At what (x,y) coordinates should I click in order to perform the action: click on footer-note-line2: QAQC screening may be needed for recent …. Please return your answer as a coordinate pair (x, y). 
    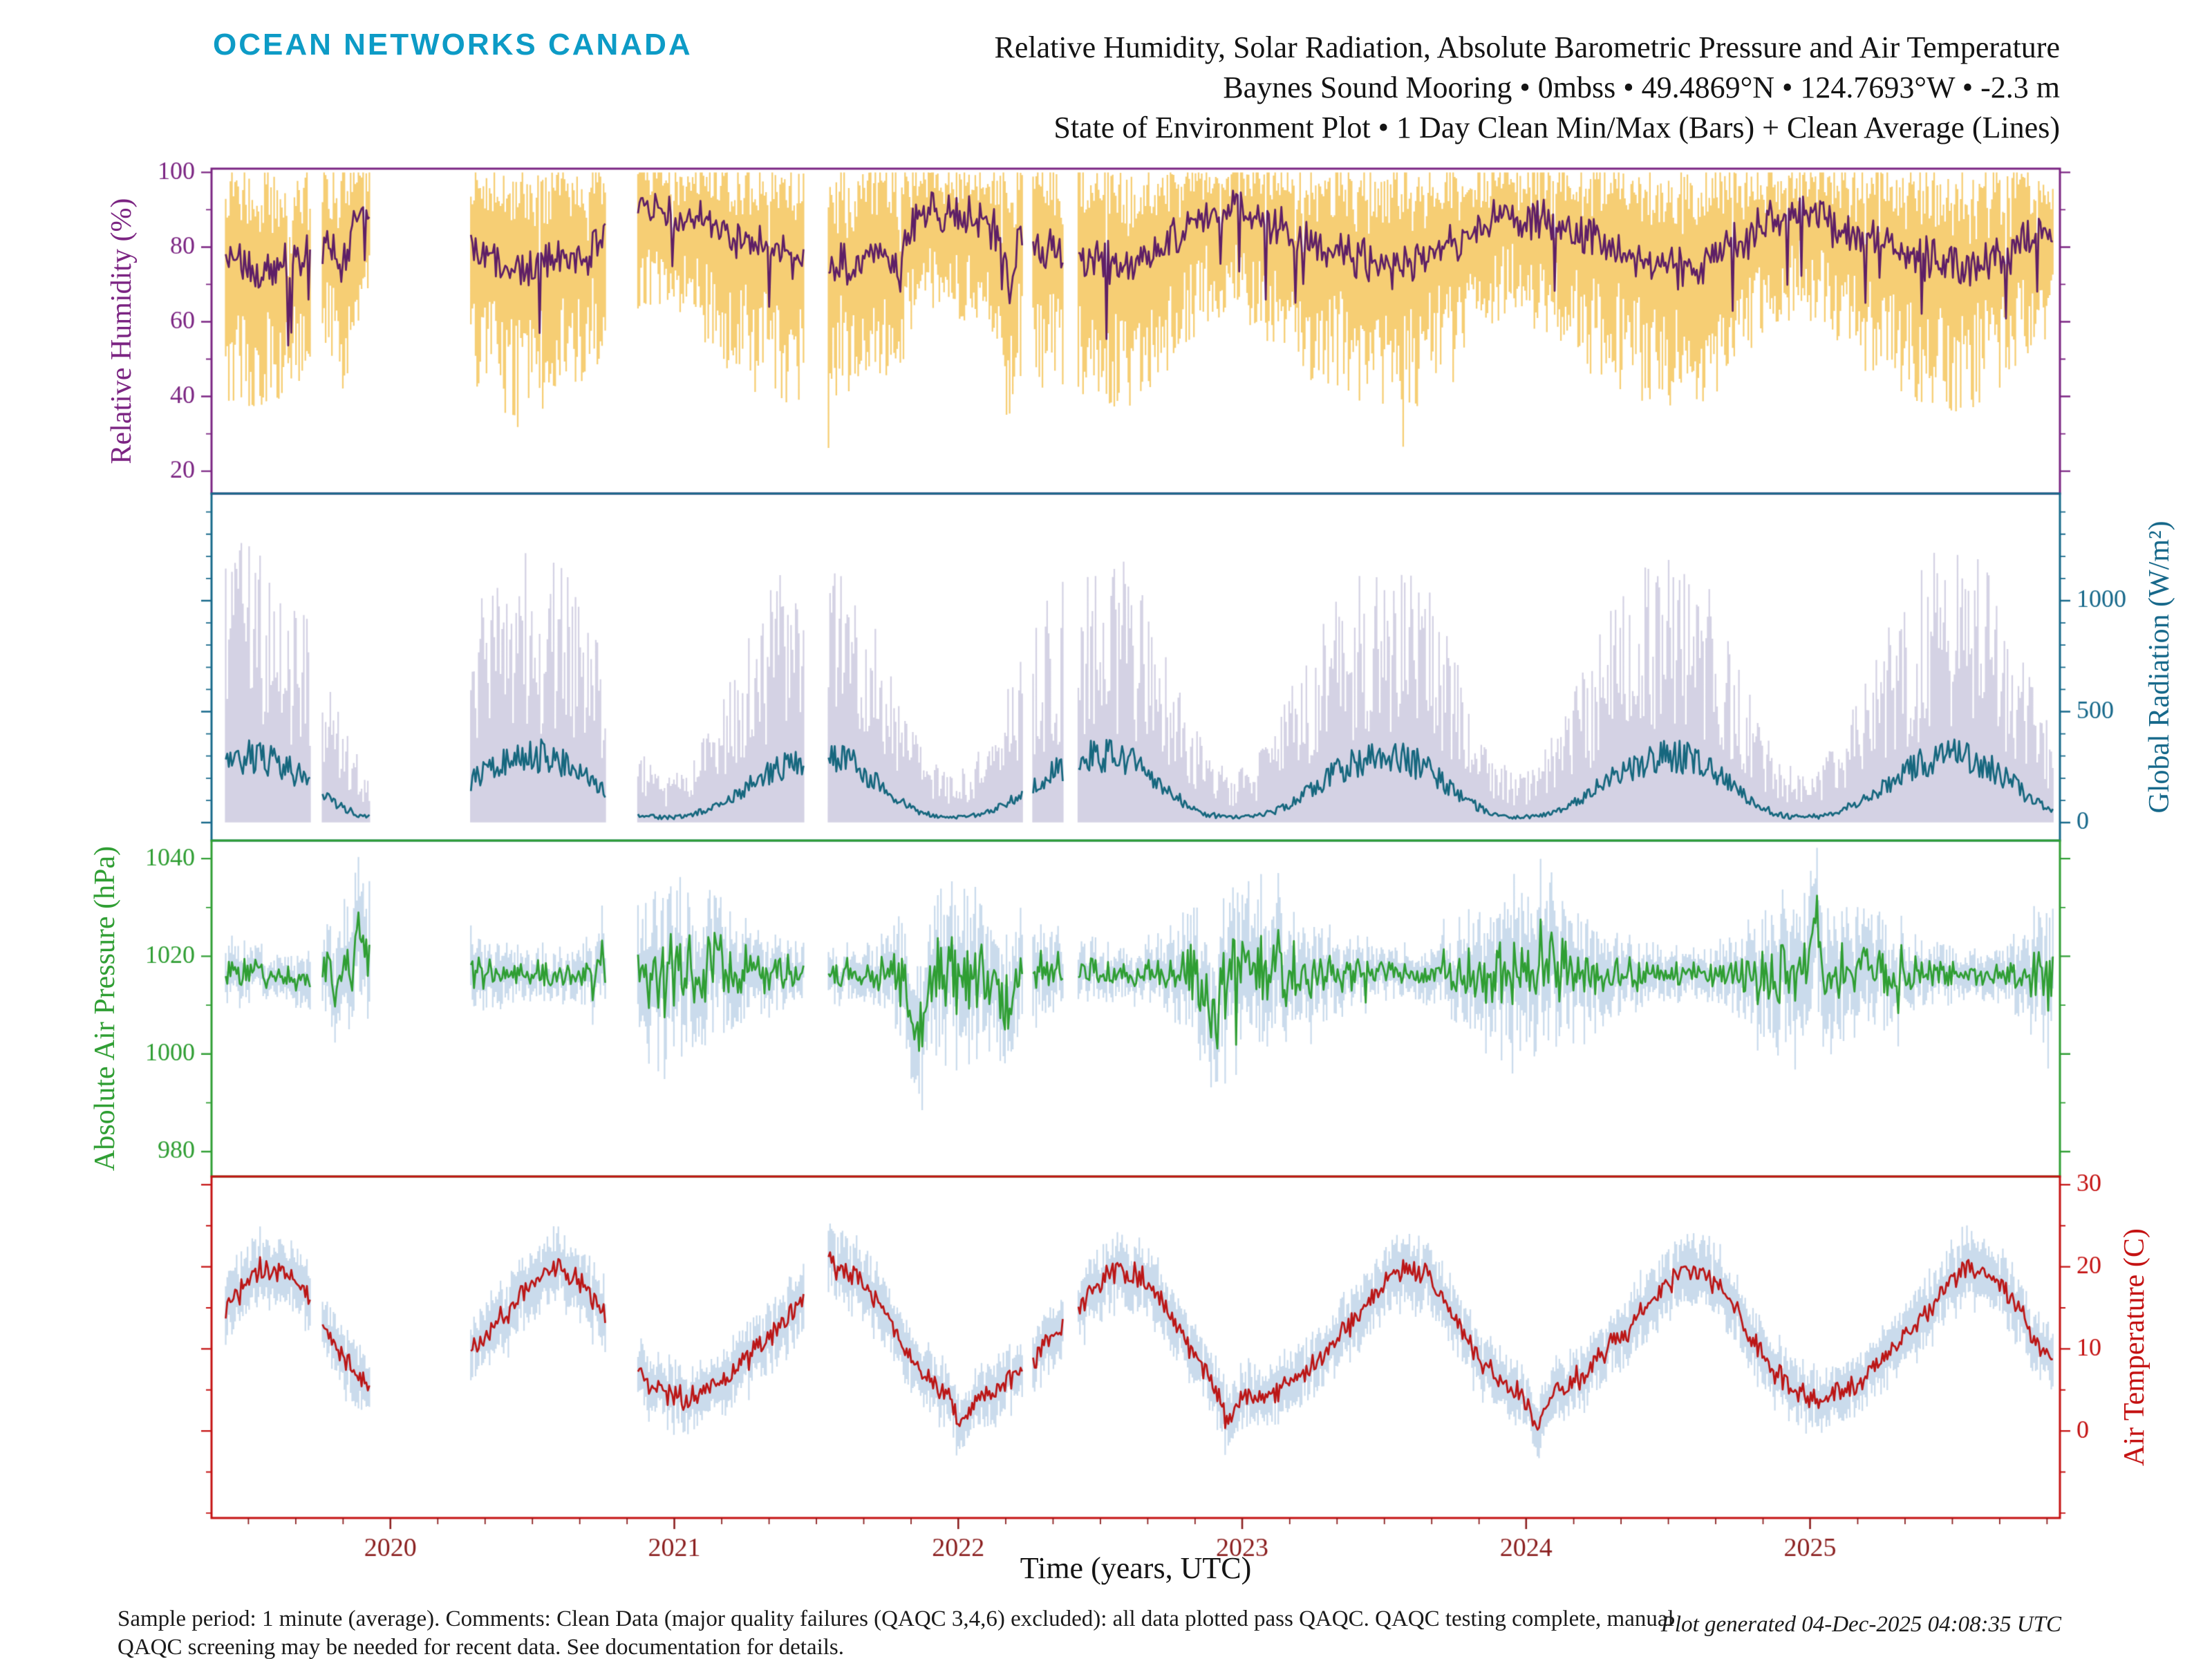
    Looking at the image, I should click on (481, 1647).